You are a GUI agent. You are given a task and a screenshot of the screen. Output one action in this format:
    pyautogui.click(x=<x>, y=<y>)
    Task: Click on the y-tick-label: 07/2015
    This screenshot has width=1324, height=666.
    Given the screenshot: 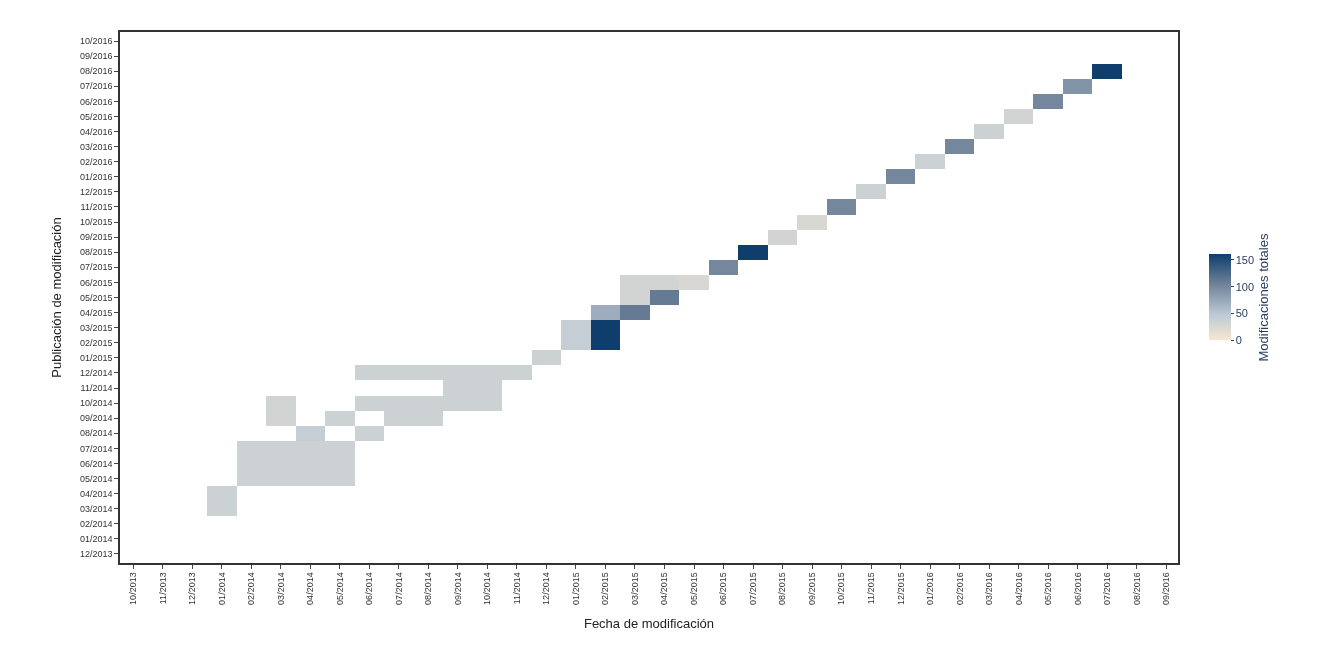 What is the action you would take?
    pyautogui.click(x=96, y=267)
    